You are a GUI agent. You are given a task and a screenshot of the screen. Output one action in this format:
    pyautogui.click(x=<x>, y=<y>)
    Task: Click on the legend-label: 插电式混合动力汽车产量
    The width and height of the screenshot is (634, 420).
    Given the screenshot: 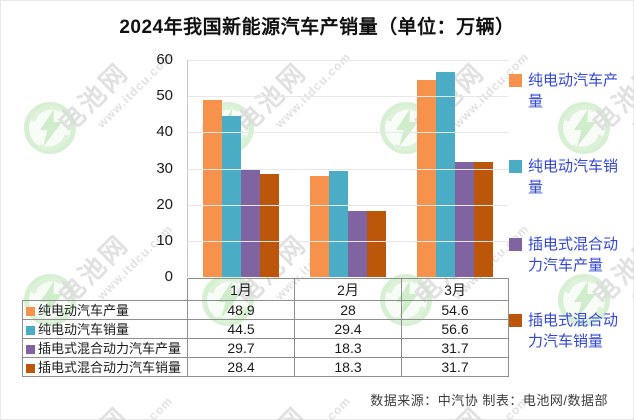 What is the action you would take?
    pyautogui.click(x=573, y=255)
    